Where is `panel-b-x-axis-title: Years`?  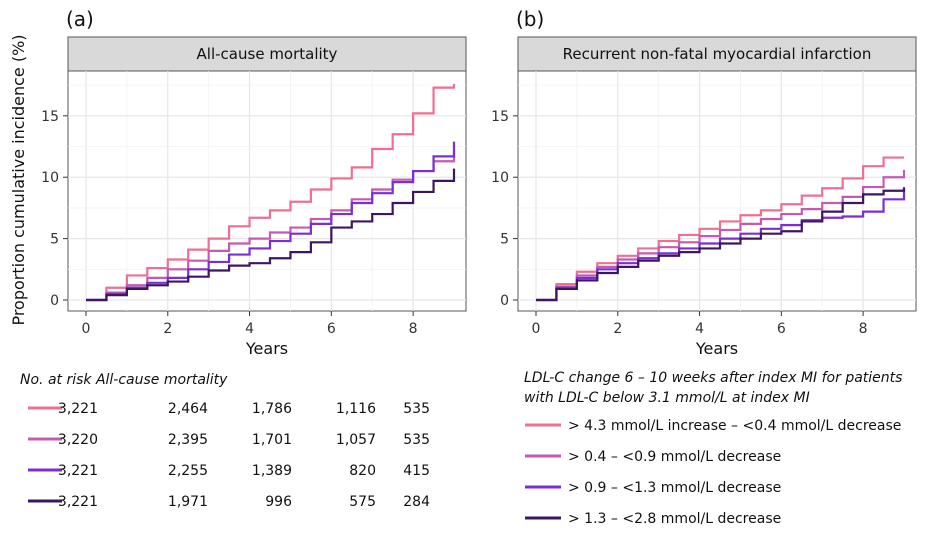
panel-b-x-axis-title: Years is located at coordinates (716, 348).